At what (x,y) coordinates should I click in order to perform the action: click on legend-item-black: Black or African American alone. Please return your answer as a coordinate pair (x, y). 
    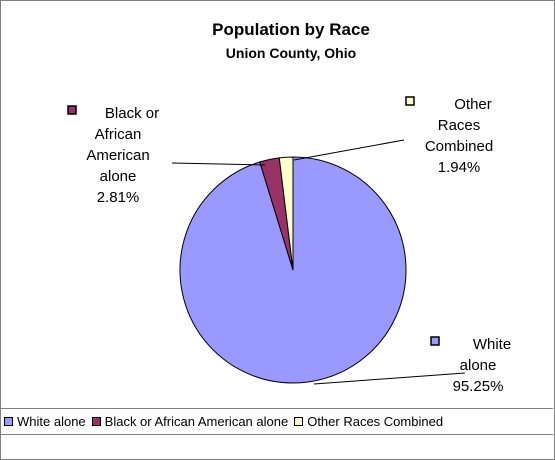
    Looking at the image, I should click on (190, 421).